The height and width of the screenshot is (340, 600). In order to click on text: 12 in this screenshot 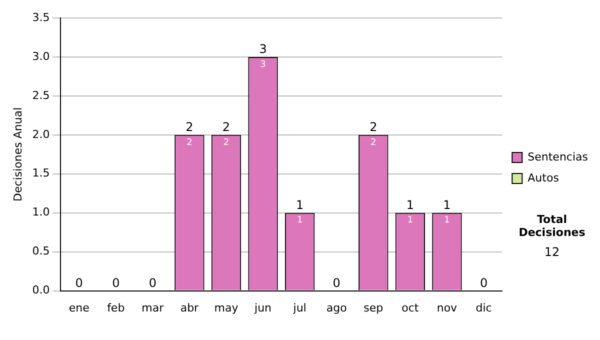, I will do `click(552, 252)`.